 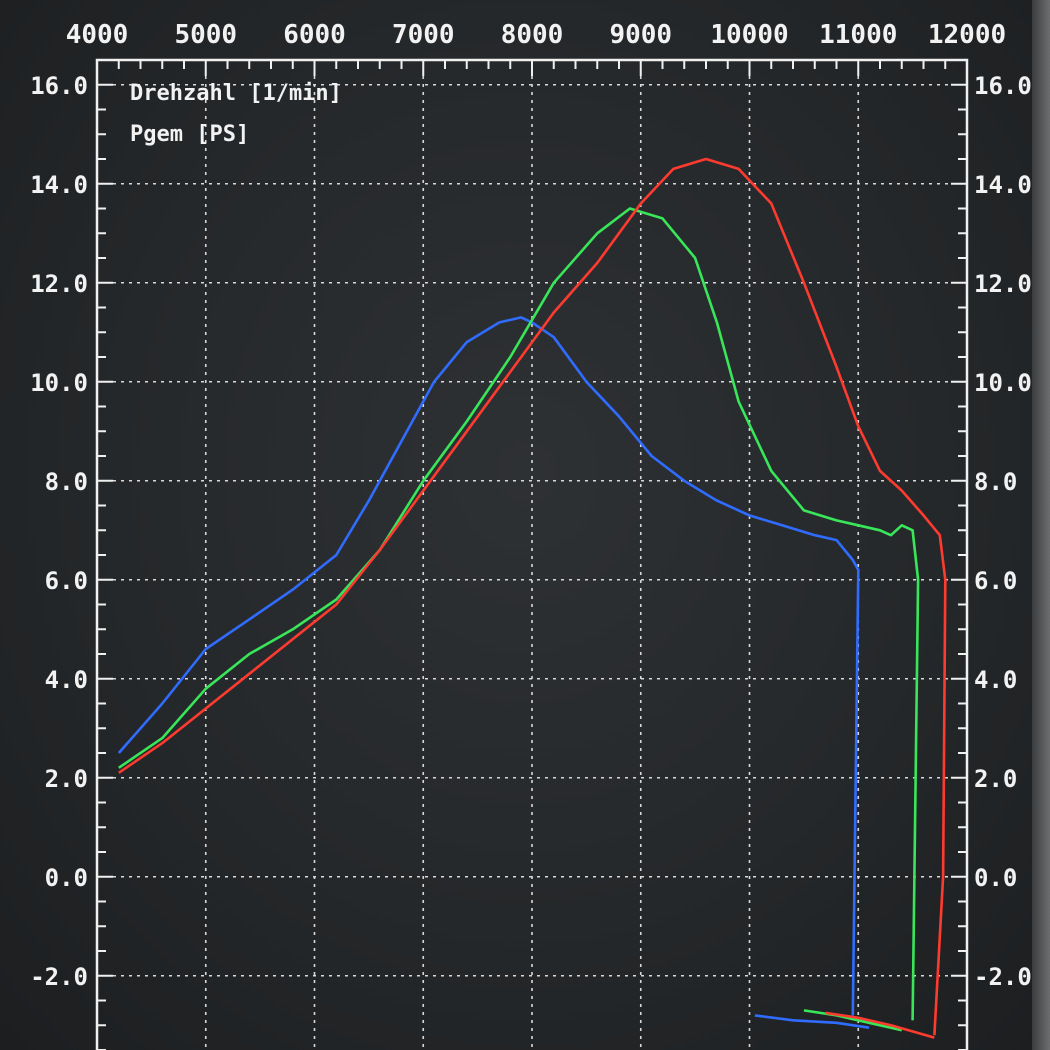 What do you see at coordinates (66, 680) in the screenshot?
I see `y-tick-label-left: 4.0` at bounding box center [66, 680].